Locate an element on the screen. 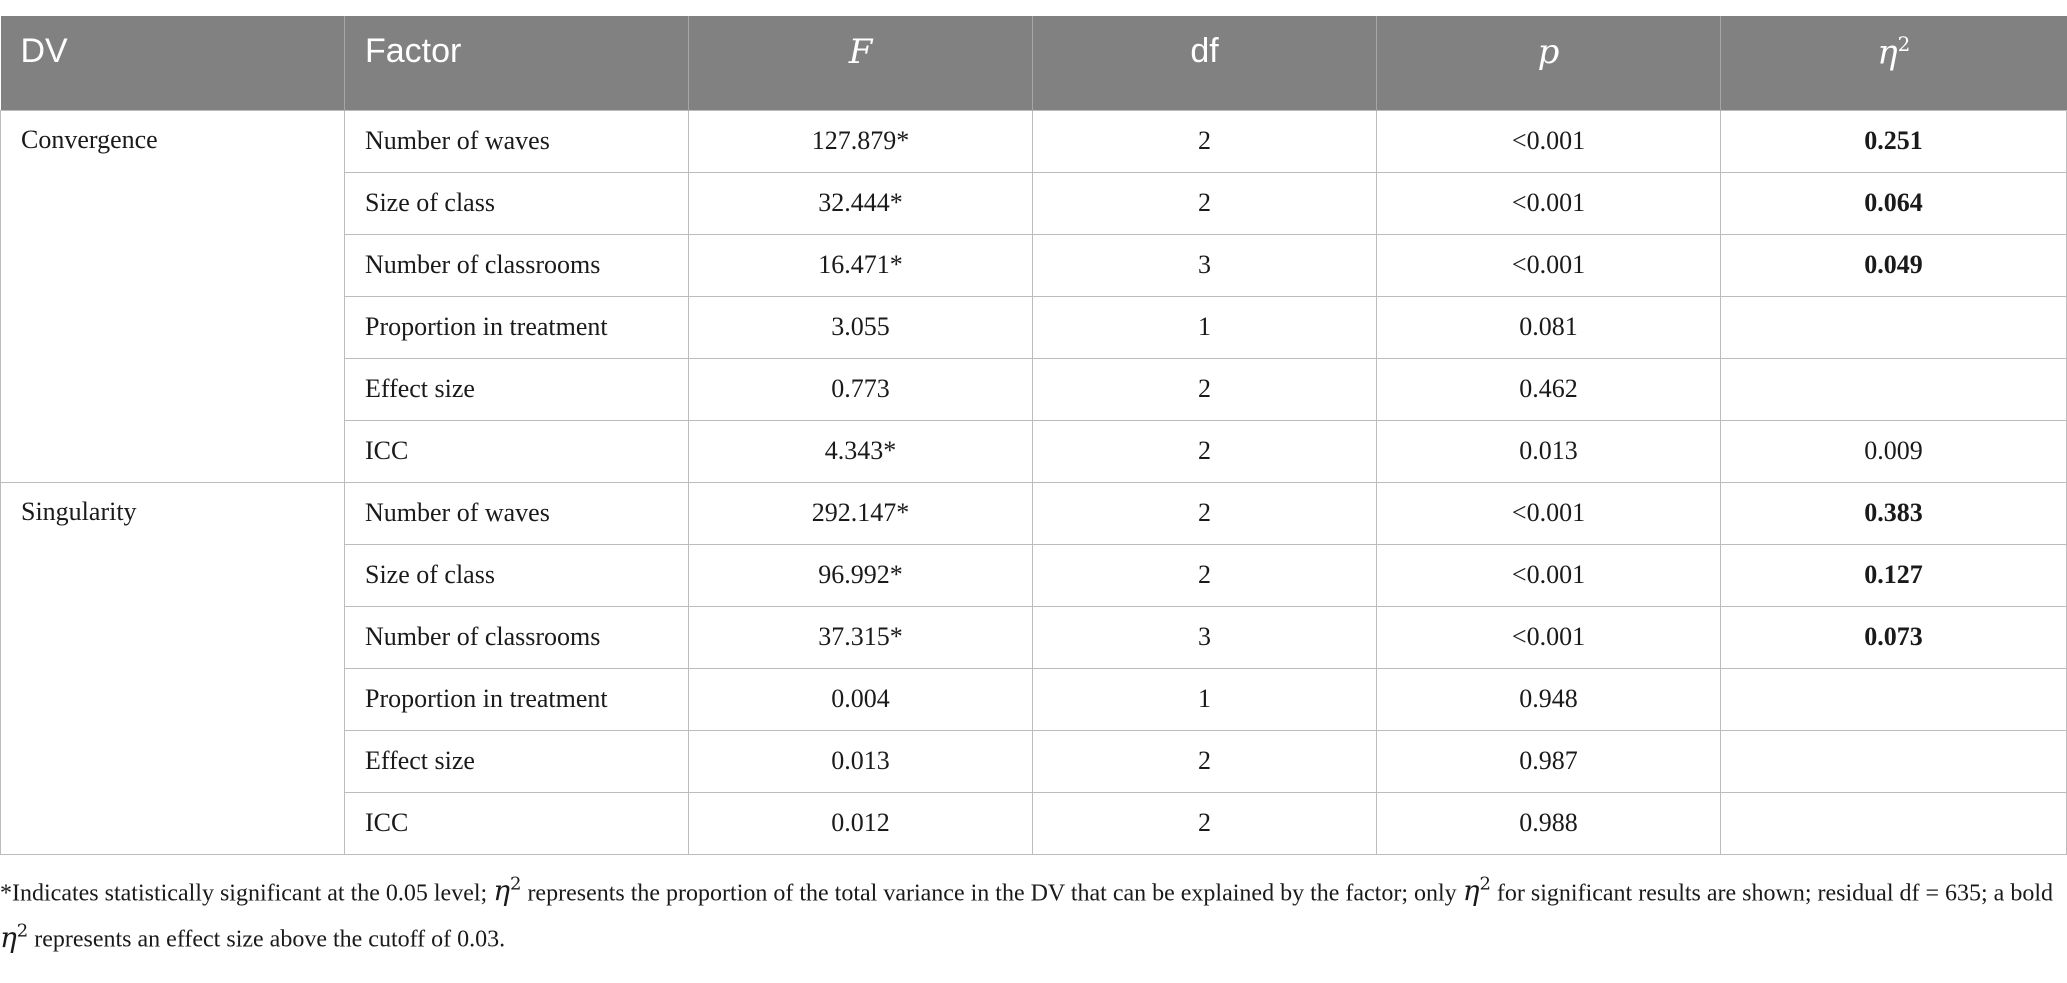 This screenshot has height=983, width=2067. eta-squared-cell: 0.383 is located at coordinates (1893, 513).